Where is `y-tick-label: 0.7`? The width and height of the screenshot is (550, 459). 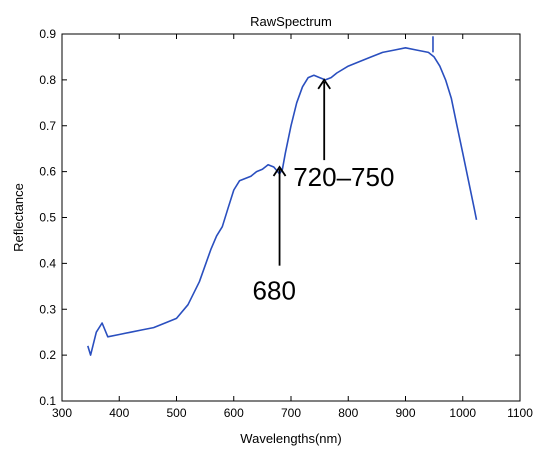
y-tick-label: 0.7 is located at coordinates (47, 126).